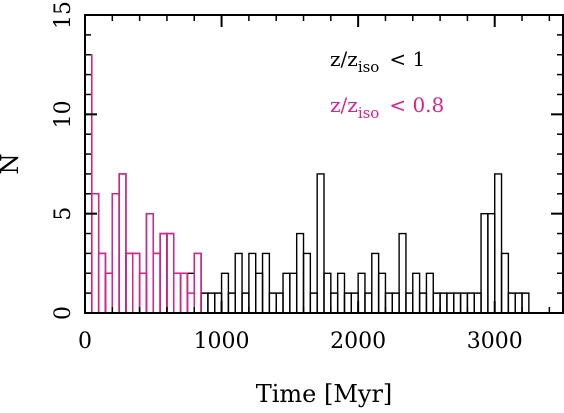 This screenshot has height=413, width=564. I want to click on x-tick-label: 2000, so click(358, 341).